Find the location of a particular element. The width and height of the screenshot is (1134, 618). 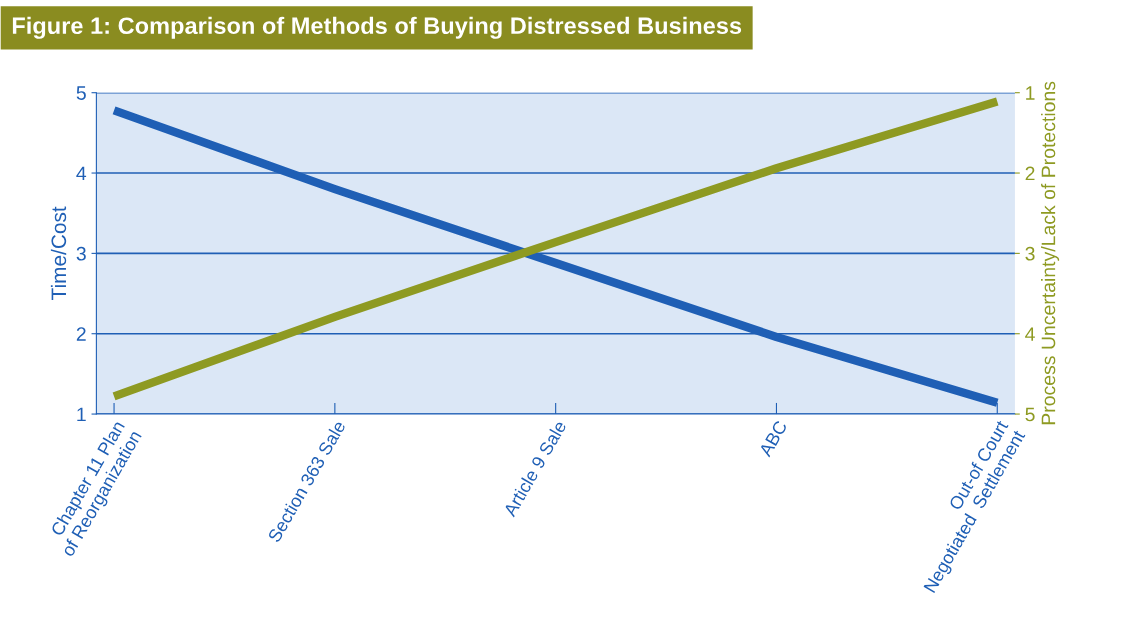

y2-tick-label: 4 is located at coordinates (1030, 334).